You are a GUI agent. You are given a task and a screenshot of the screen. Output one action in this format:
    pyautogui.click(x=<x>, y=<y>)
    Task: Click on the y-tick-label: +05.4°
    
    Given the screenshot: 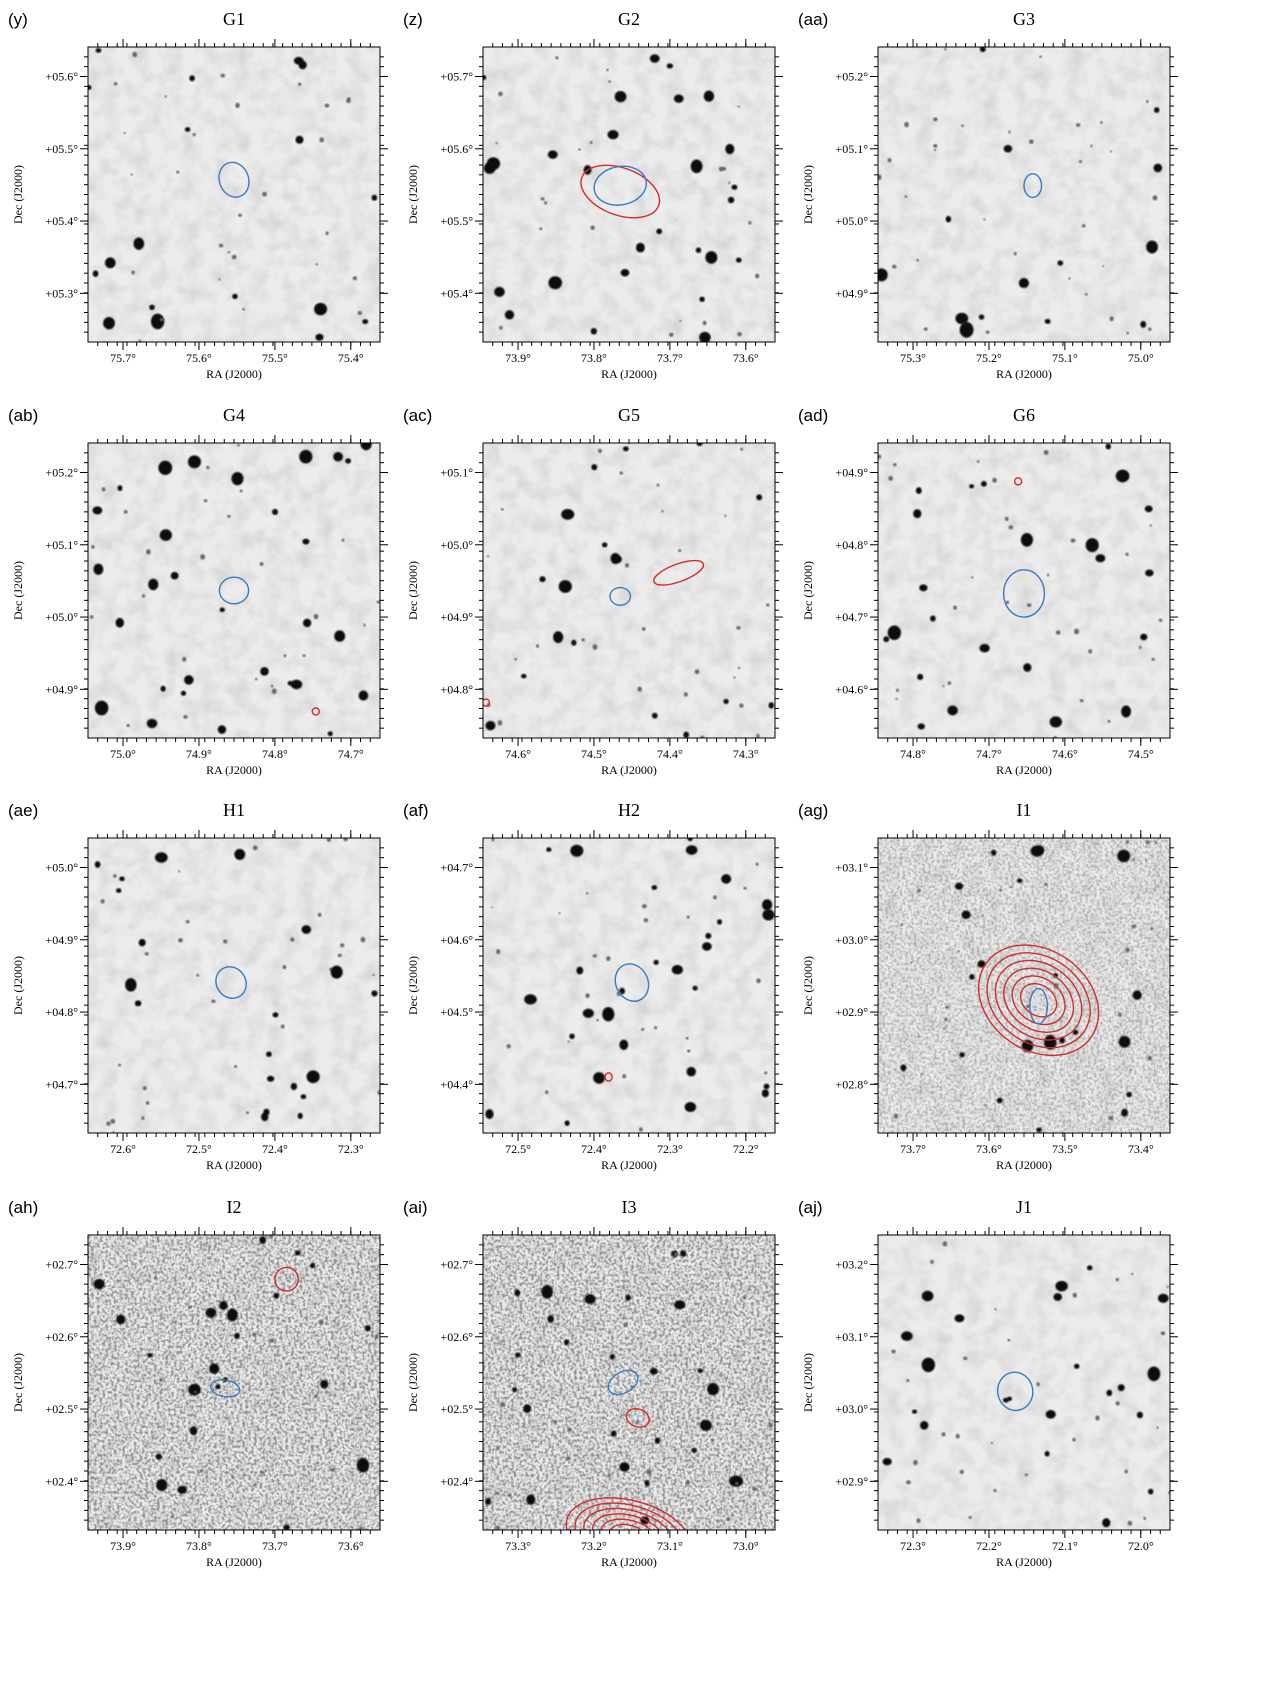 What is the action you would take?
    pyautogui.click(x=456, y=293)
    